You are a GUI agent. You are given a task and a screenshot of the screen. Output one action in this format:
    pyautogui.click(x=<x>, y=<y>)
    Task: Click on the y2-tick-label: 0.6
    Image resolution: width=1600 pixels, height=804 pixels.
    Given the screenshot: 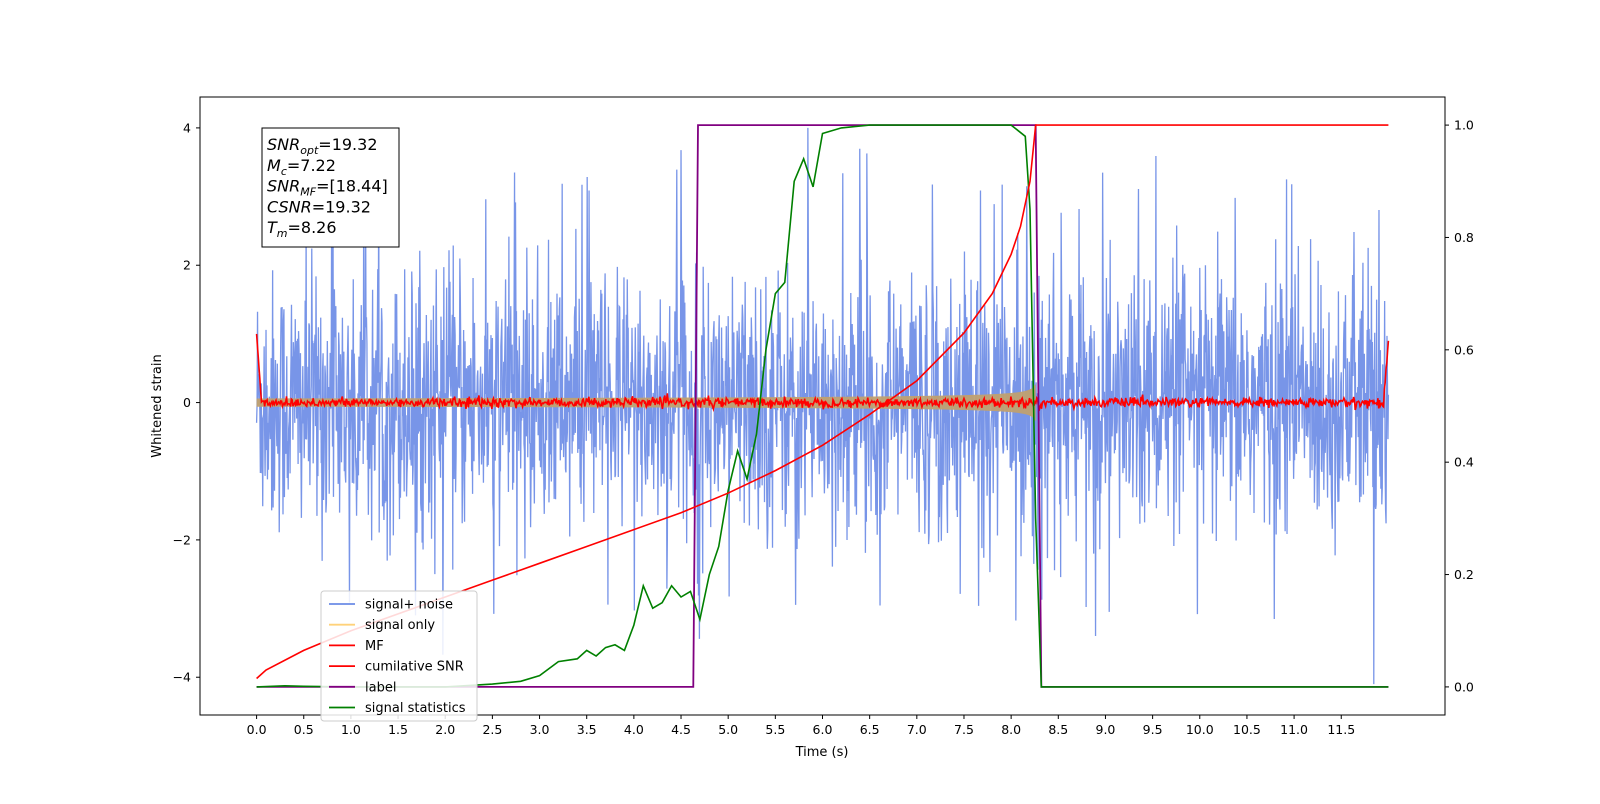 What is the action you would take?
    pyautogui.click(x=1464, y=349)
    